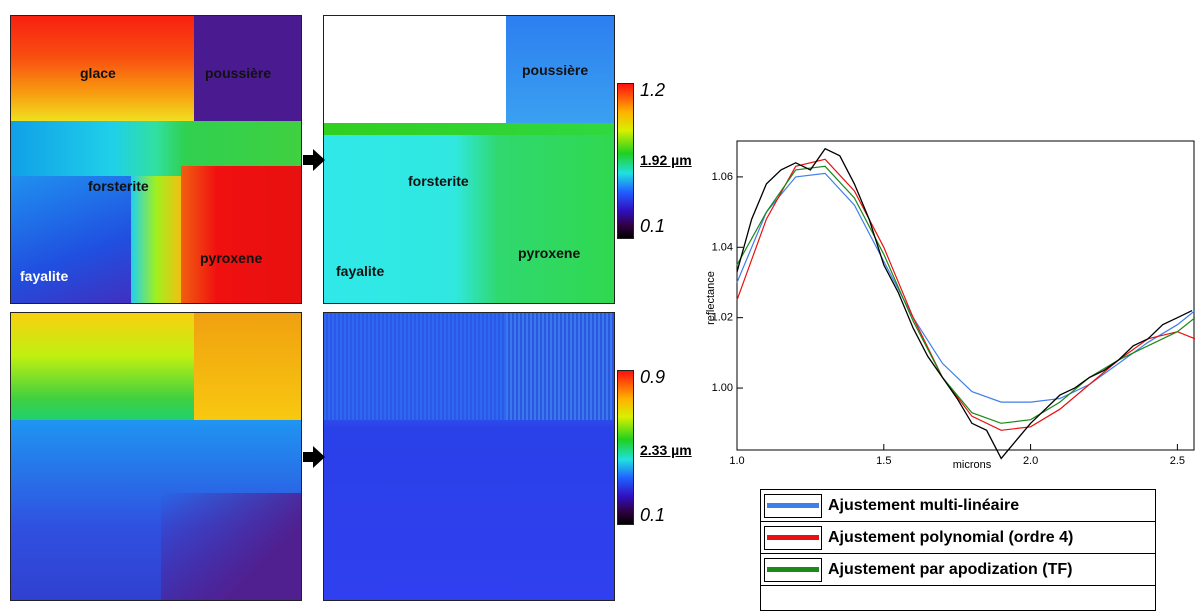 Image resolution: width=1195 pixels, height=611 pixels. I want to click on colorbar-label: 1.92 µm, so click(666, 160).